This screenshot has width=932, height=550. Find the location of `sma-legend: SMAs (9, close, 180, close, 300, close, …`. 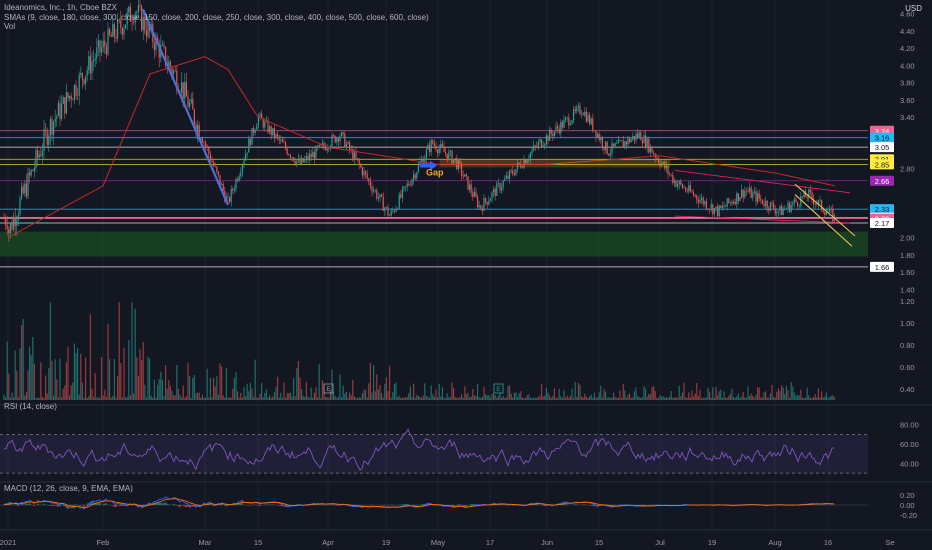

sma-legend: SMAs (9, close, 180, close, 300, close, … is located at coordinates (216, 17).